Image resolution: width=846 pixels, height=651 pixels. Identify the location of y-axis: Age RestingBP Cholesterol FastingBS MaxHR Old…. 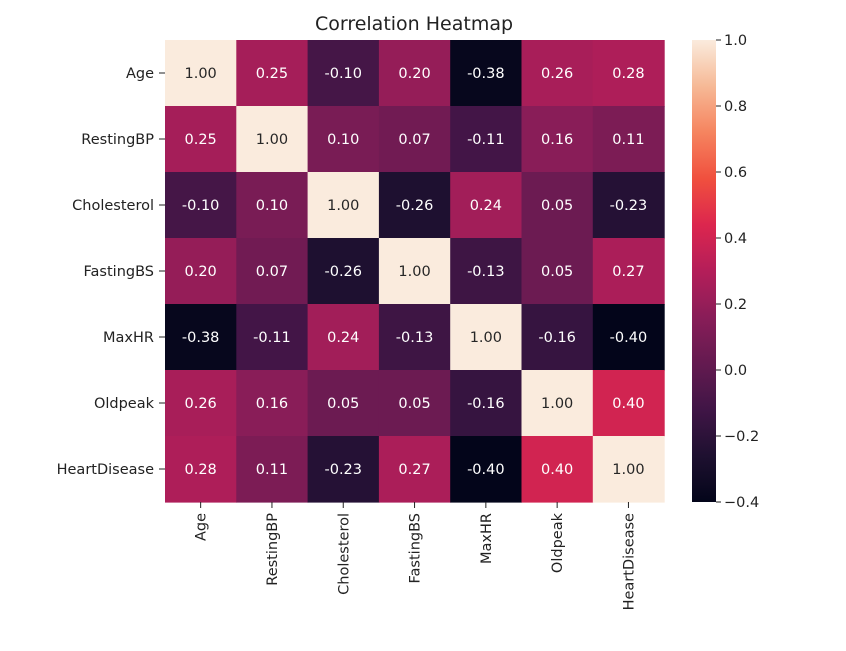
(111, 272).